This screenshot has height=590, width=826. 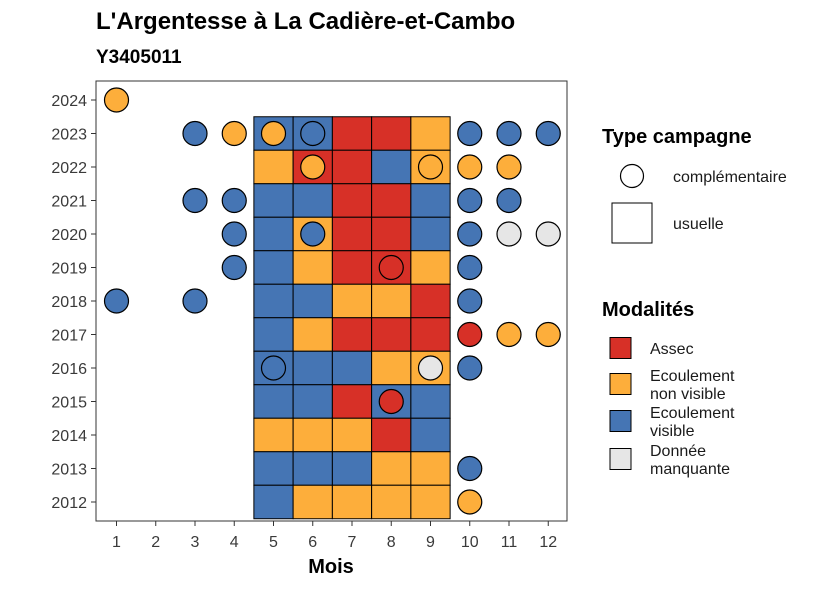 What do you see at coordinates (334, 536) in the screenshot?
I see `x-axis: 1 2 3 4 5 6 7 8 9 10 11 12` at bounding box center [334, 536].